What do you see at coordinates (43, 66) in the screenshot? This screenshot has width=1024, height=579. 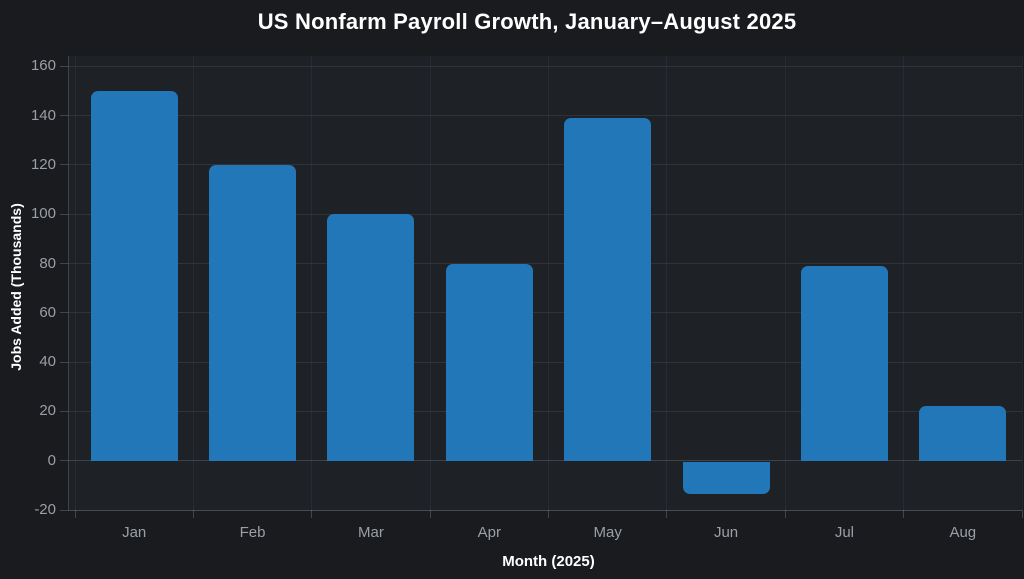 I see `y-tick-label-160: 160` at bounding box center [43, 66].